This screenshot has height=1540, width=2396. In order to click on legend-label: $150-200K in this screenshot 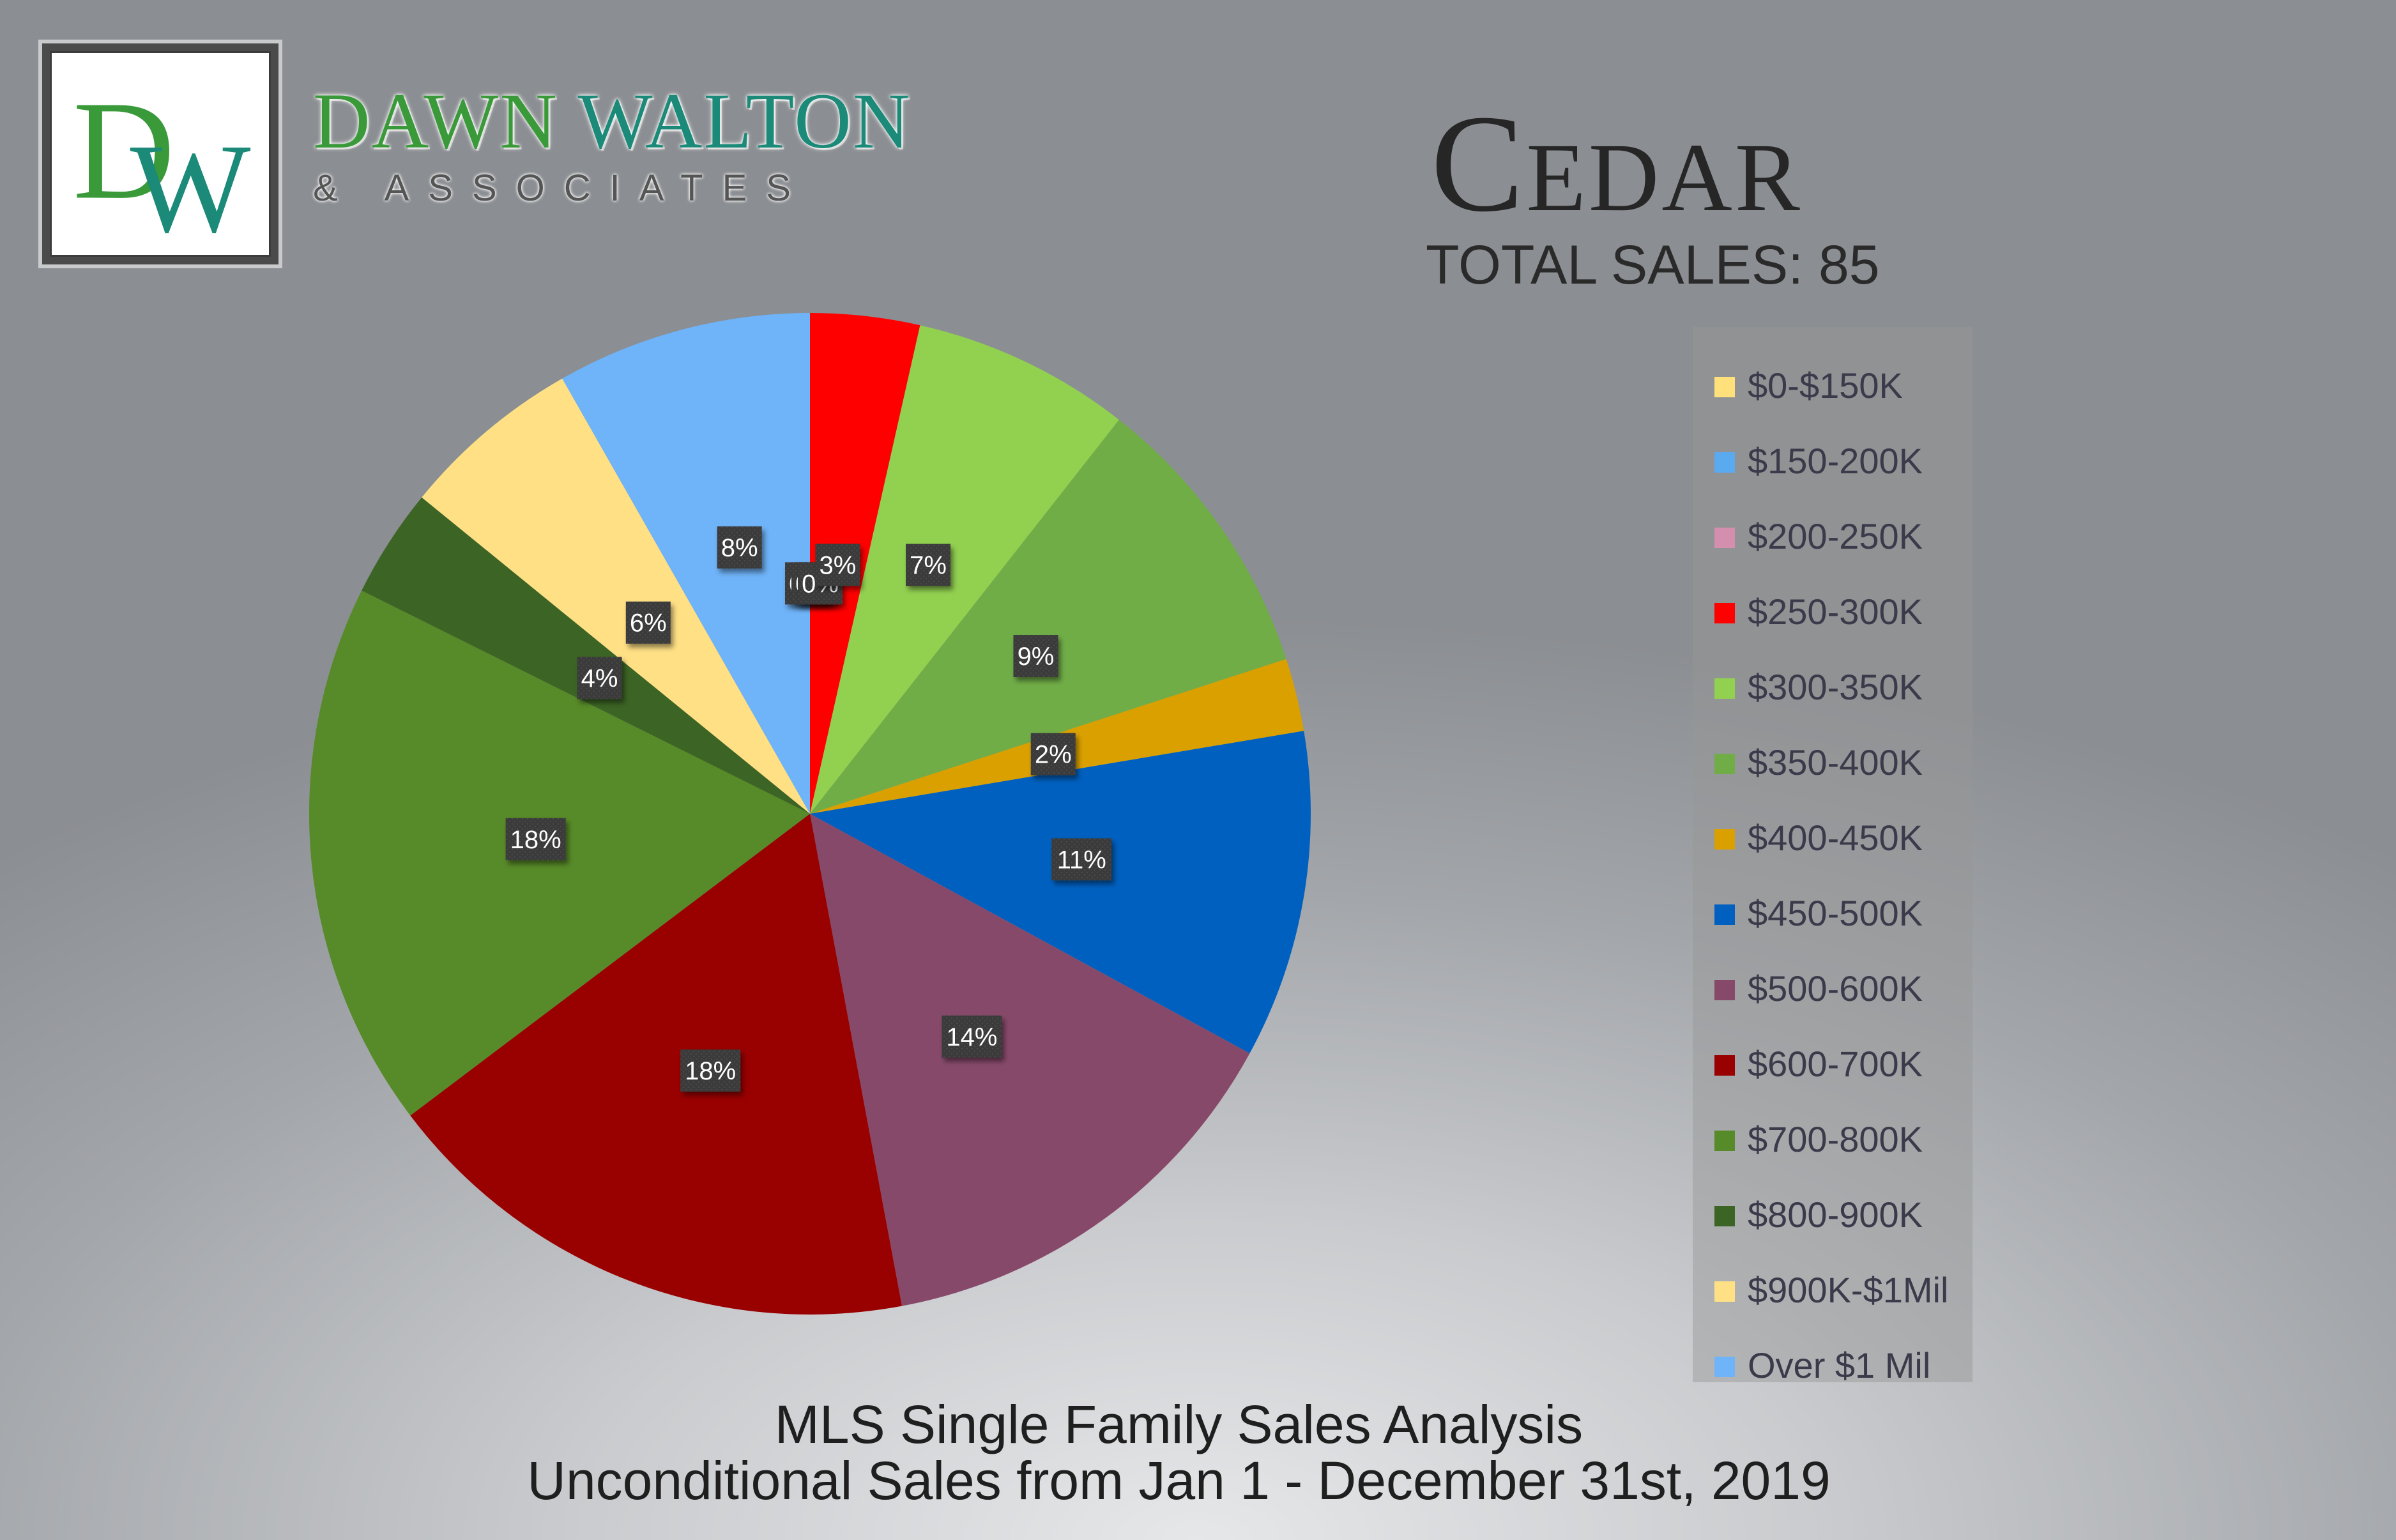, I will do `click(1835, 461)`.